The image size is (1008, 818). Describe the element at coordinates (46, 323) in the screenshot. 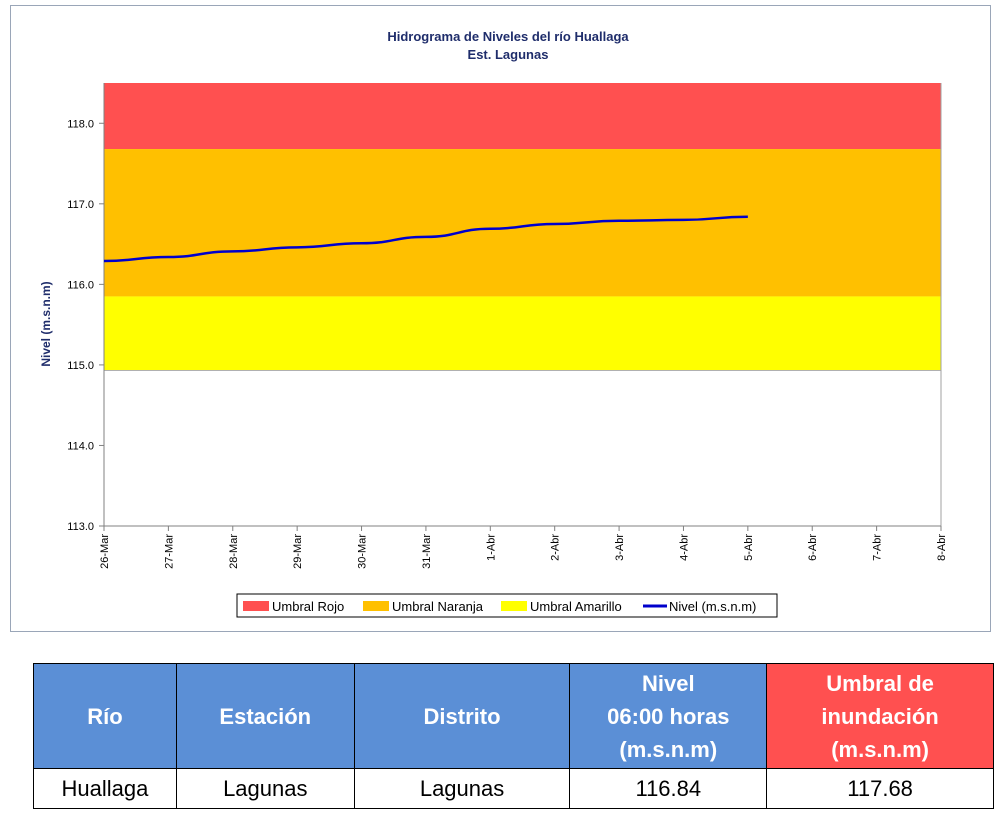

I see `y-axis-label: Nivel (m.s.n.m)` at that location.